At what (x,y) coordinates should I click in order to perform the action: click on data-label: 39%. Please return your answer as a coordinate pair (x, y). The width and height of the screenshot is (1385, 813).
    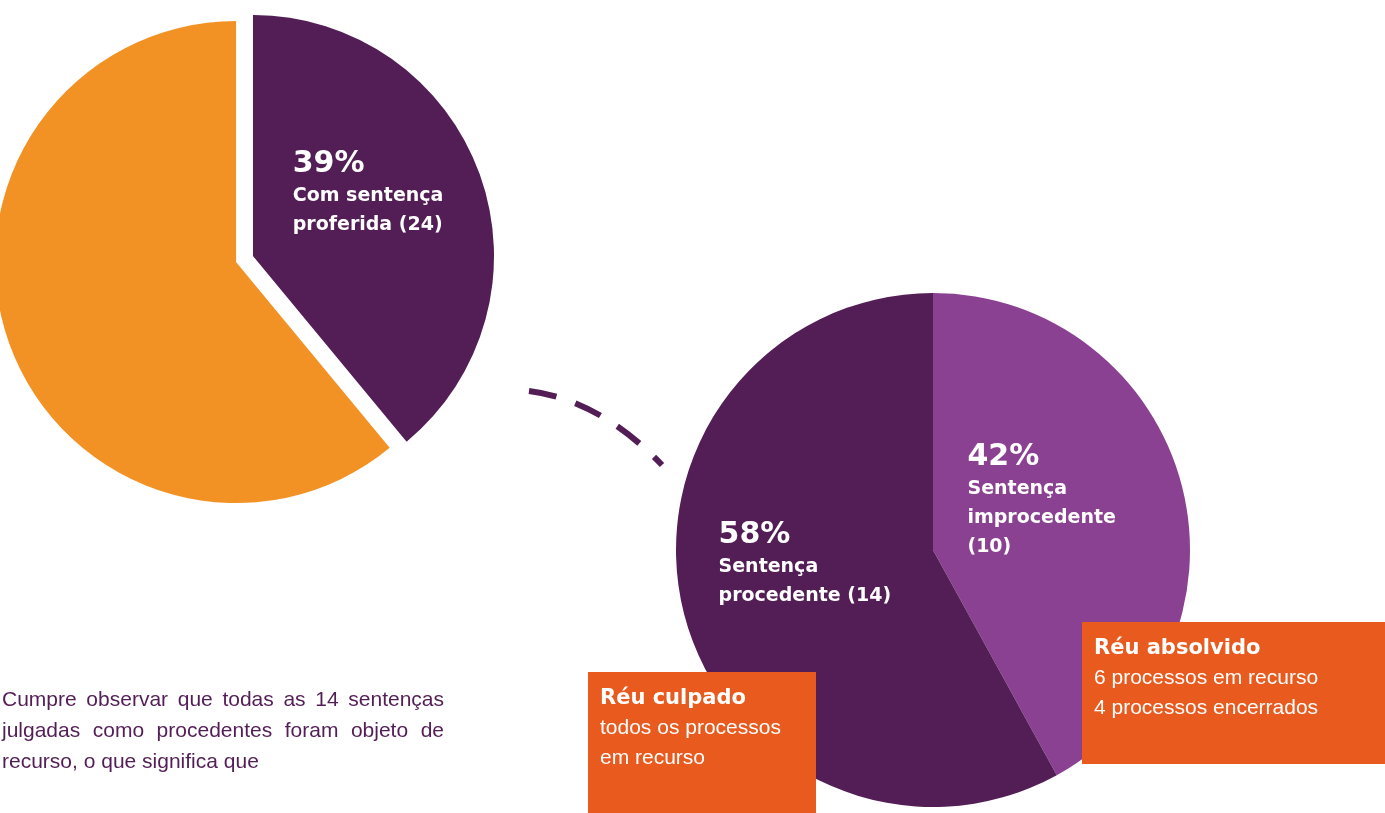
    Looking at the image, I should click on (329, 162).